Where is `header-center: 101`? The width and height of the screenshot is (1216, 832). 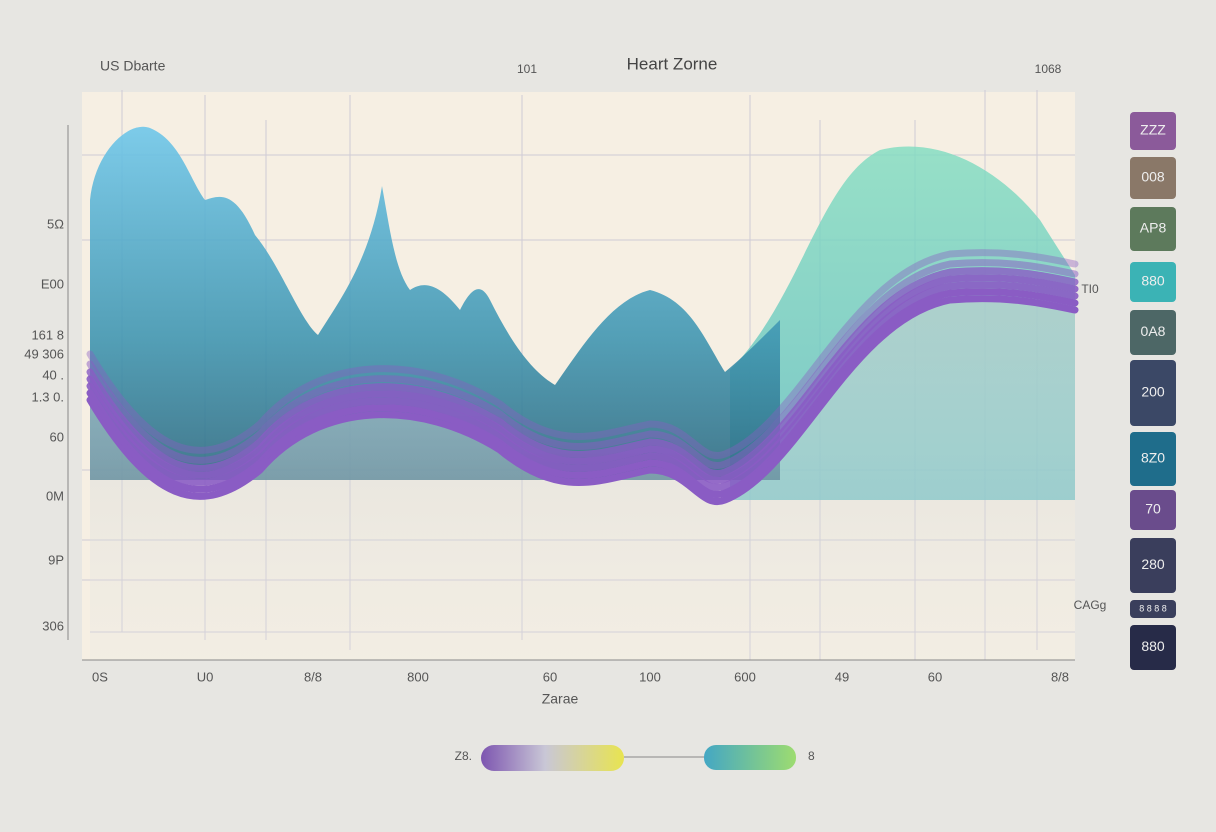
header-center: 101 is located at coordinates (527, 69).